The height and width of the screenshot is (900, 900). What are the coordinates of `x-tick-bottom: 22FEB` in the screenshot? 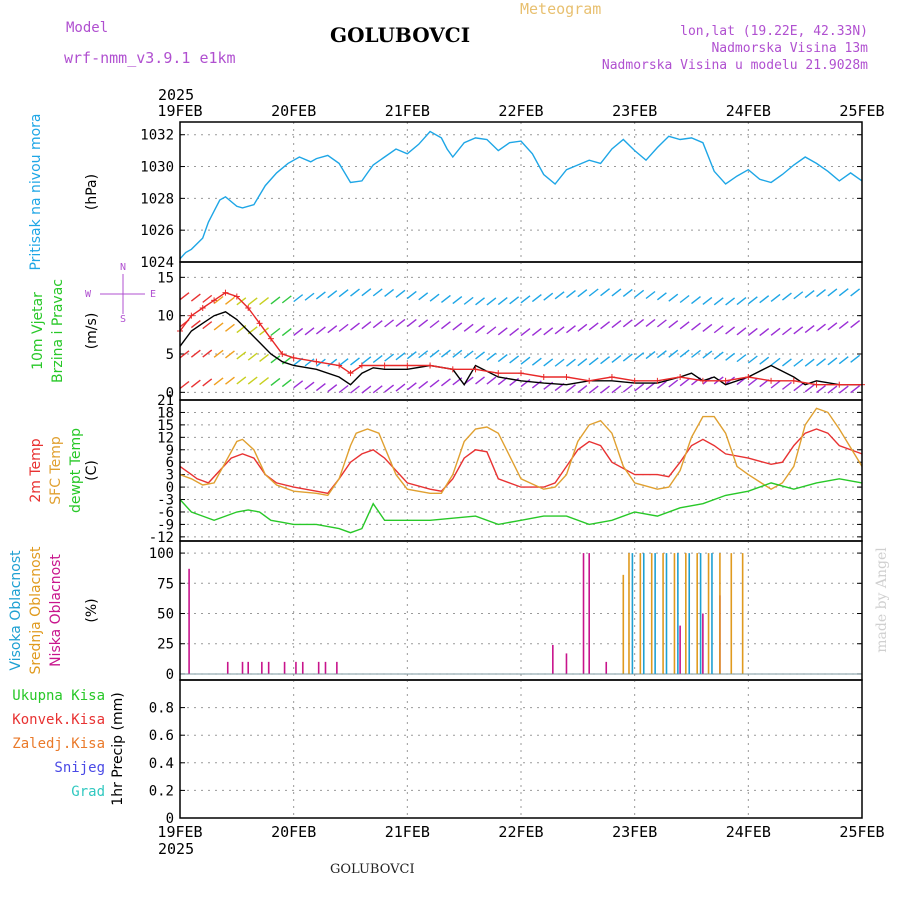 It's located at (520, 832).